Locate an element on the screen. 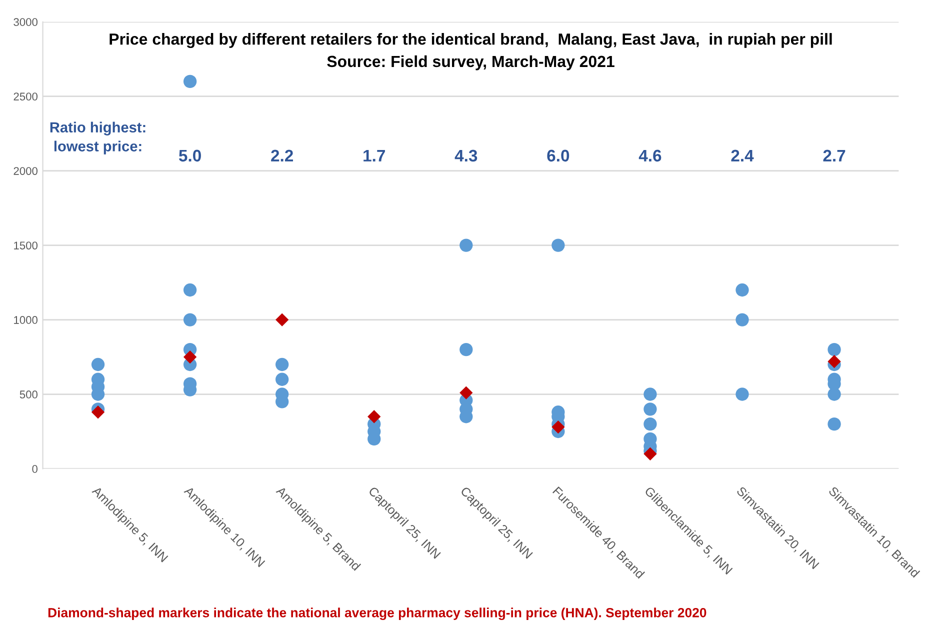 The image size is (951, 625). annotation: 5.0 is located at coordinates (189, 156).